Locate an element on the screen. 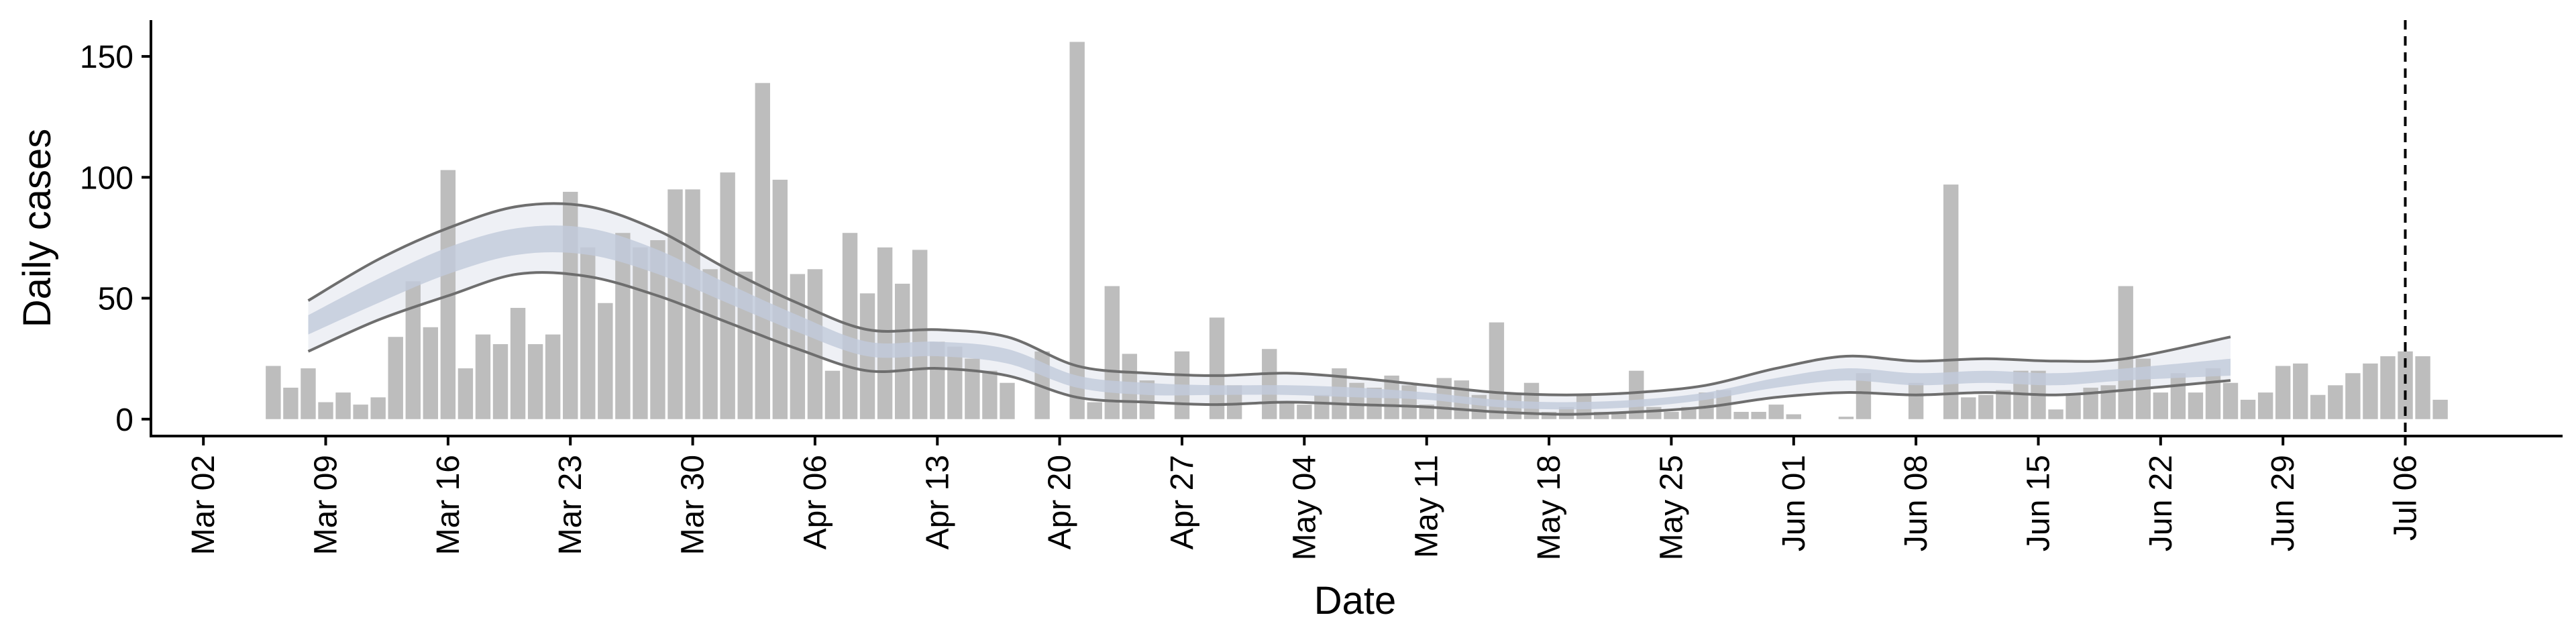  x-tick-label: Jun 01 is located at coordinates (1794, 503).